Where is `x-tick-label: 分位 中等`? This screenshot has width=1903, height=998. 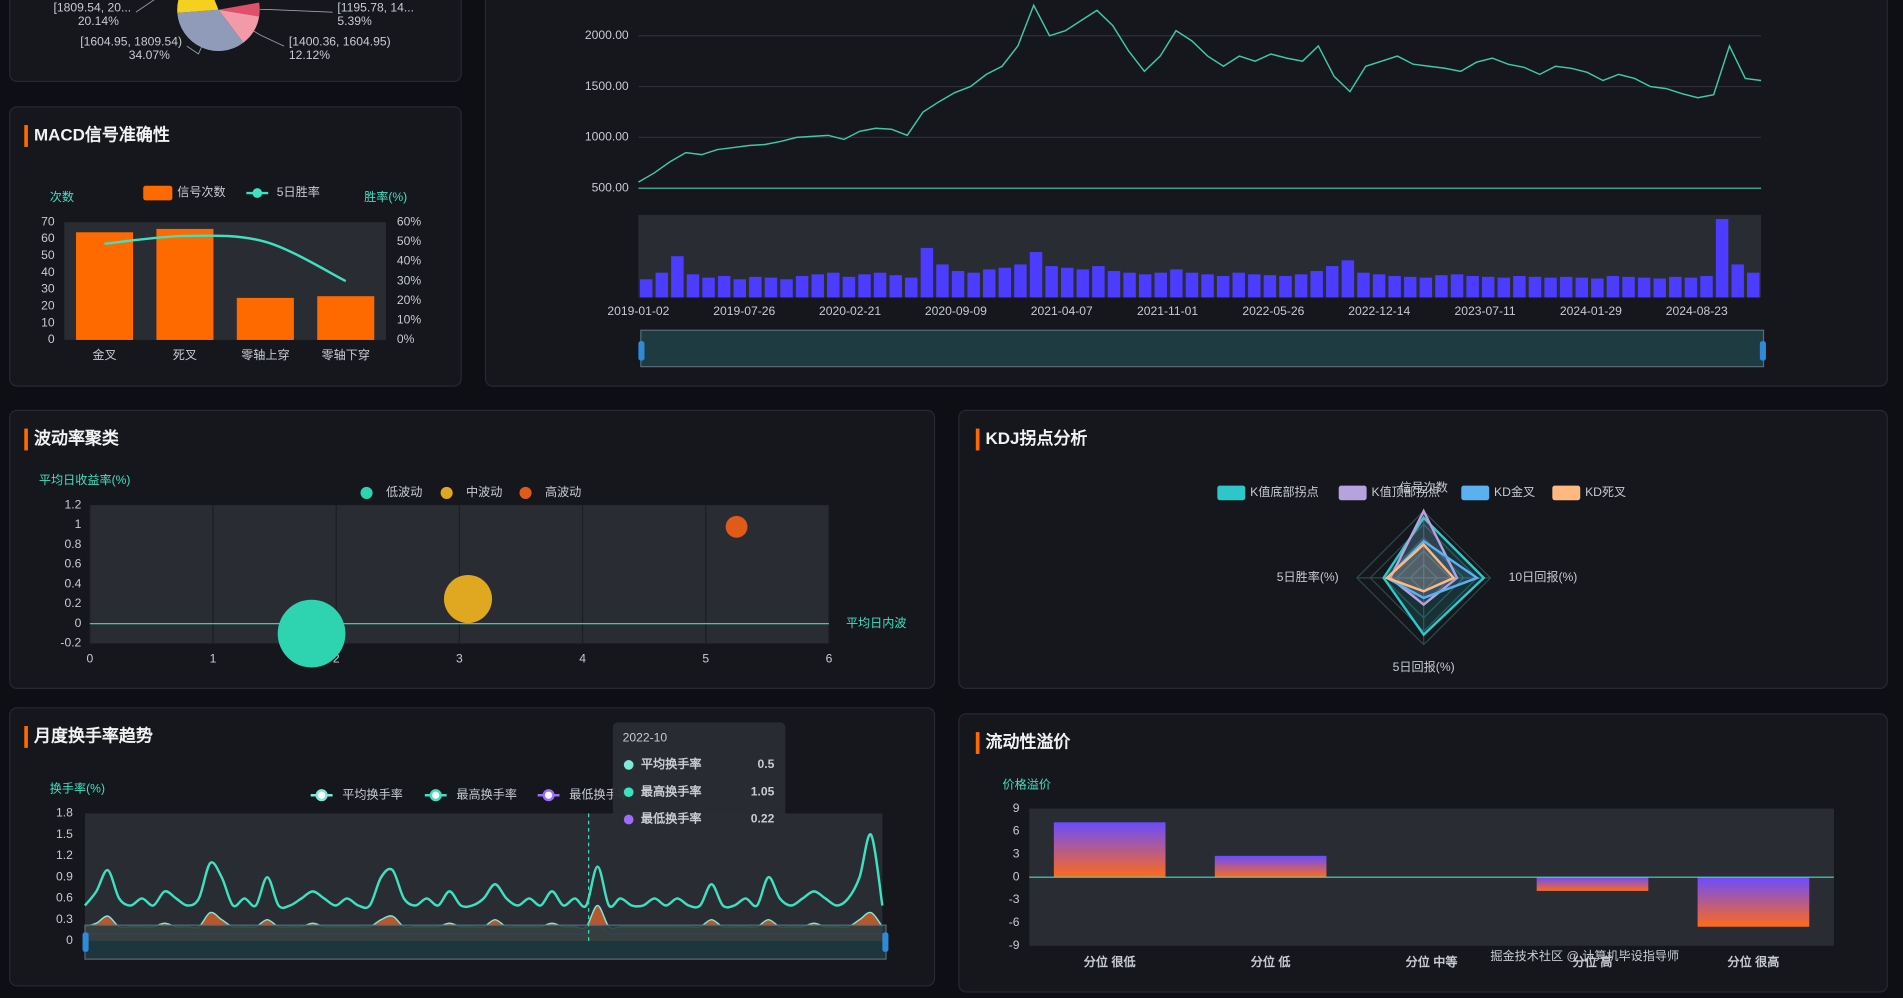 x-tick-label: 分位 中等 is located at coordinates (1432, 961).